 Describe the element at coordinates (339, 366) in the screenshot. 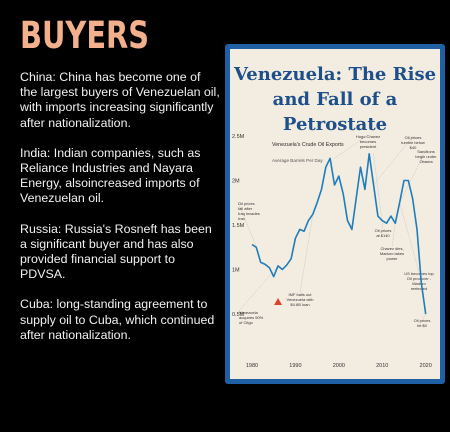

I see `x-tick-label: 2000` at that location.